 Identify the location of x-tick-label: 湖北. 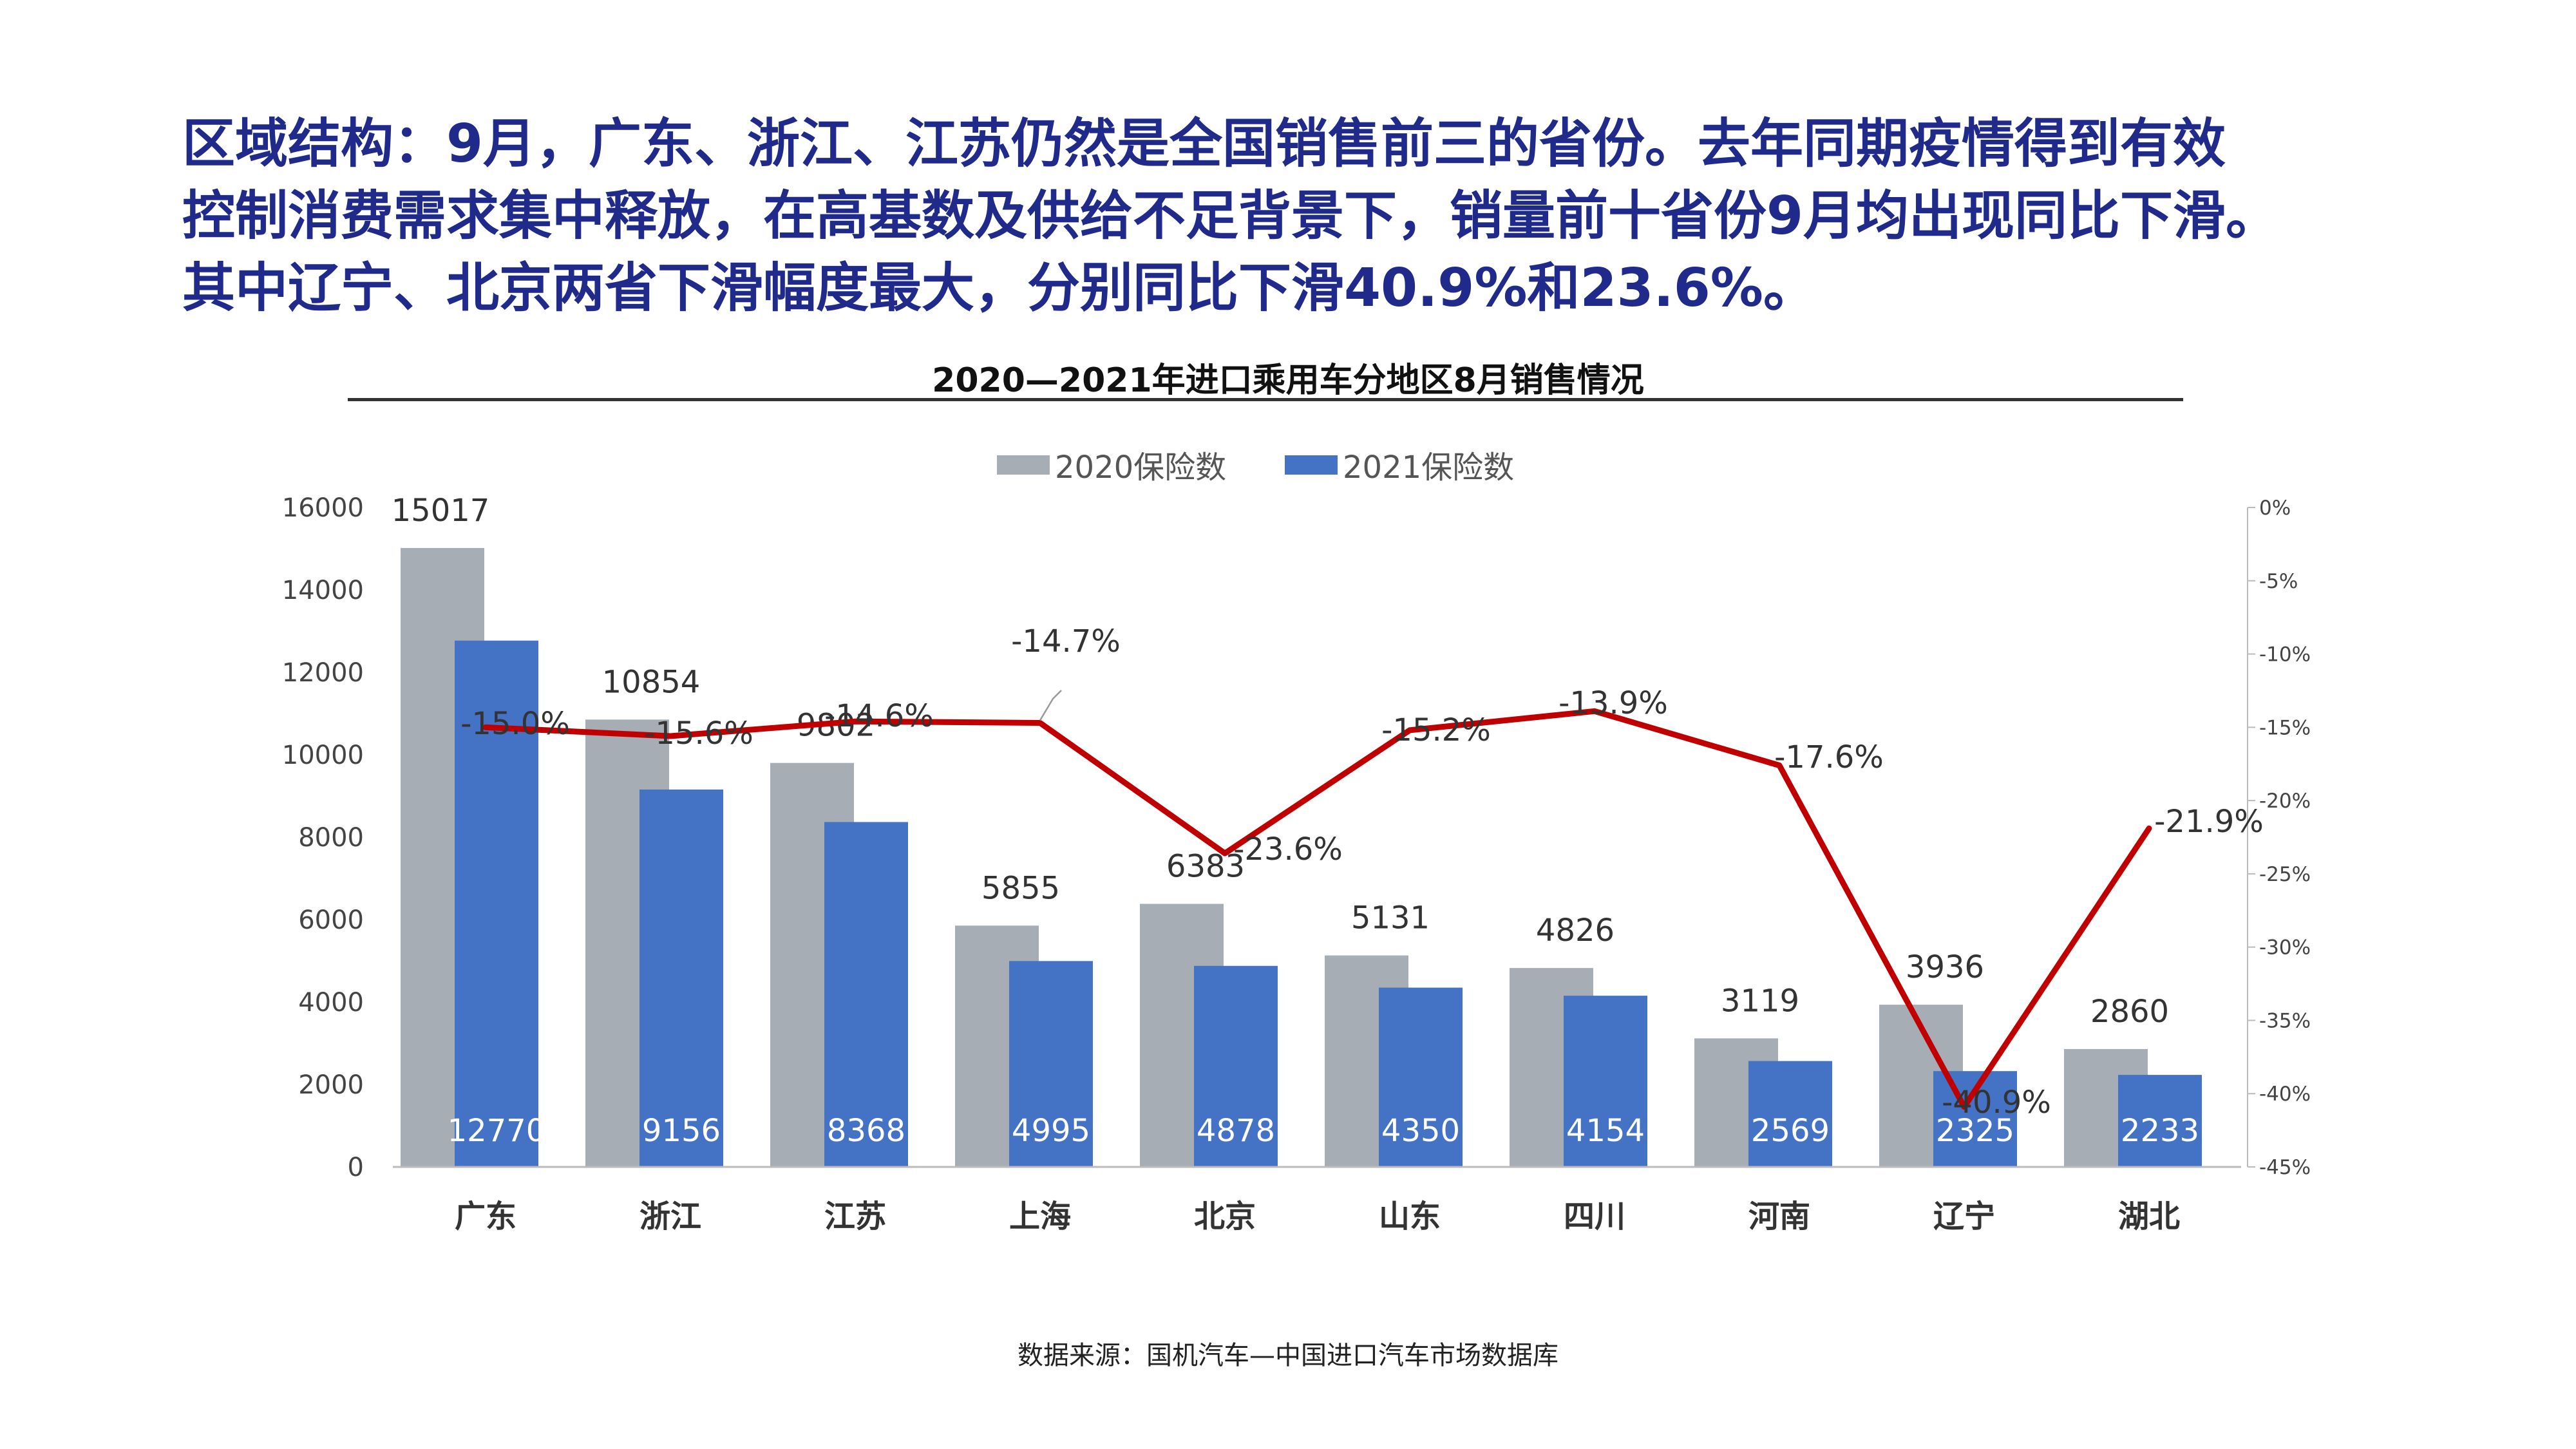
(2149, 1217).